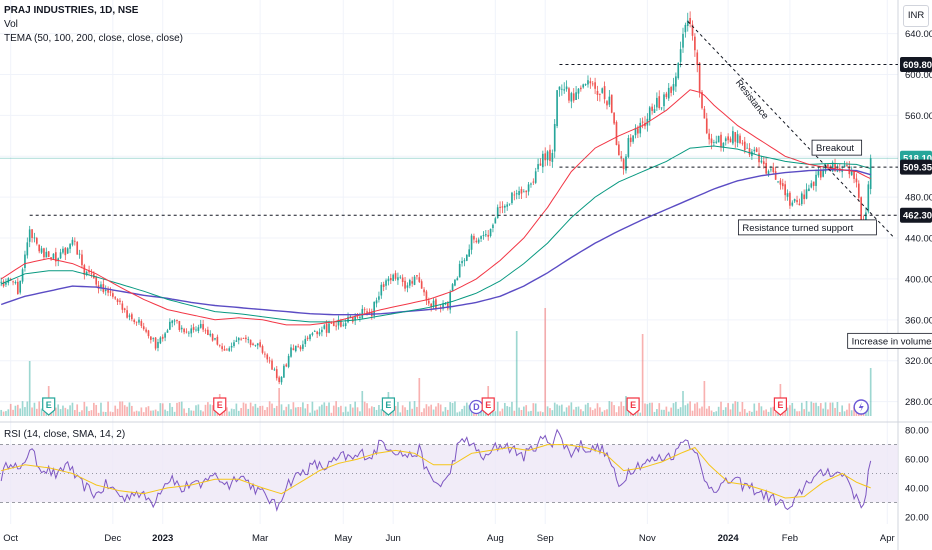  Describe the element at coordinates (436, 470) in the screenshot. I see `rsi-line` at that location.